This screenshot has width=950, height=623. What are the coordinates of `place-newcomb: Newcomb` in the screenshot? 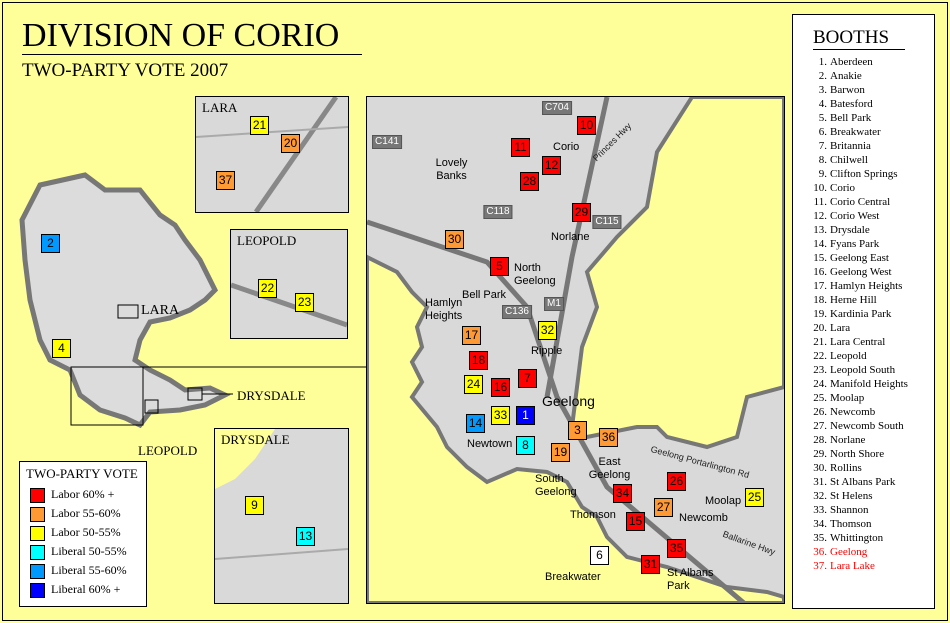 It's located at (703, 518).